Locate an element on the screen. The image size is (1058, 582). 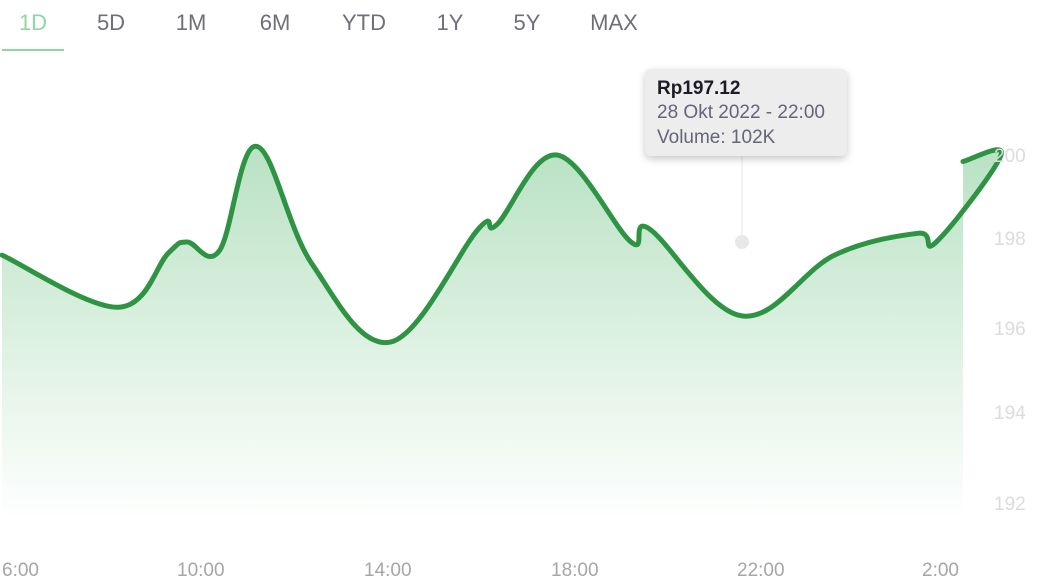
hover-point is located at coordinates (742, 242).